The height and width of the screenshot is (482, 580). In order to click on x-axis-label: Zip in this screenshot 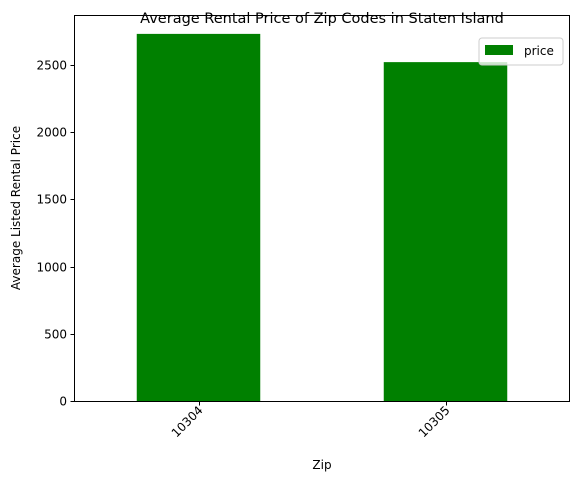, I will do `click(321, 465)`.